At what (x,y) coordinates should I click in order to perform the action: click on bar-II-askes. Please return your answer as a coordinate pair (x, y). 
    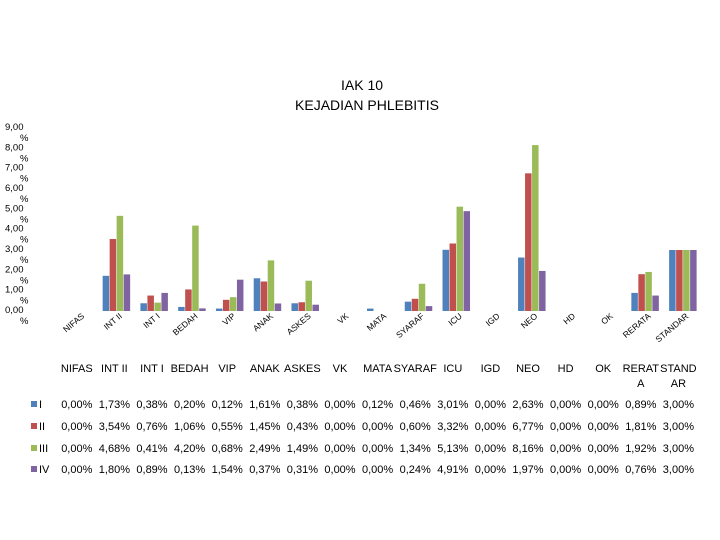
    Looking at the image, I should click on (301, 306).